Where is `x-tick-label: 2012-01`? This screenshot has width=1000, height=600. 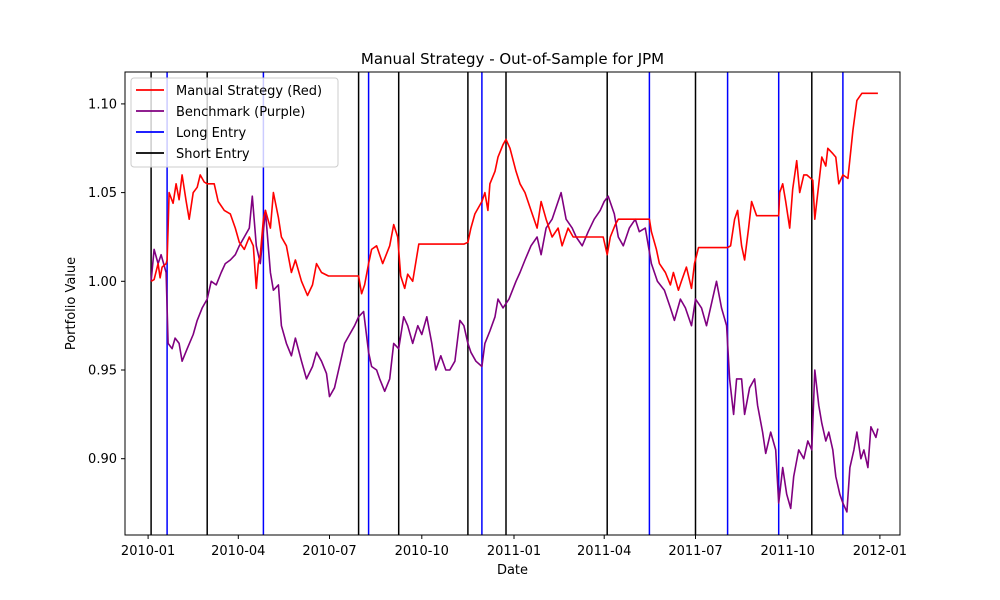
x-tick-label: 2012-01 is located at coordinates (880, 551).